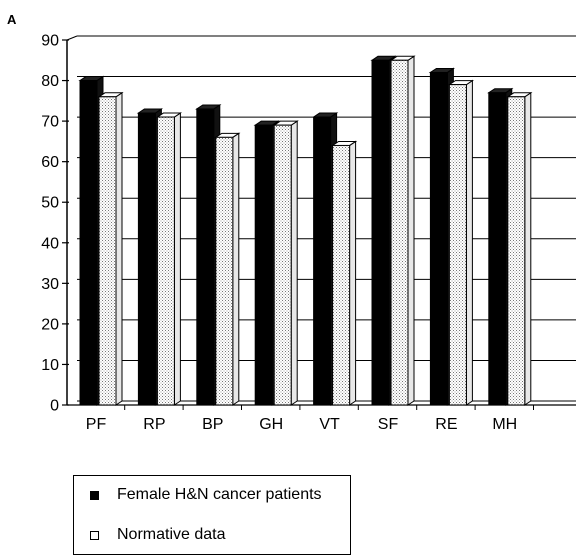  I want to click on bar-sf-normative, so click(402, 230).